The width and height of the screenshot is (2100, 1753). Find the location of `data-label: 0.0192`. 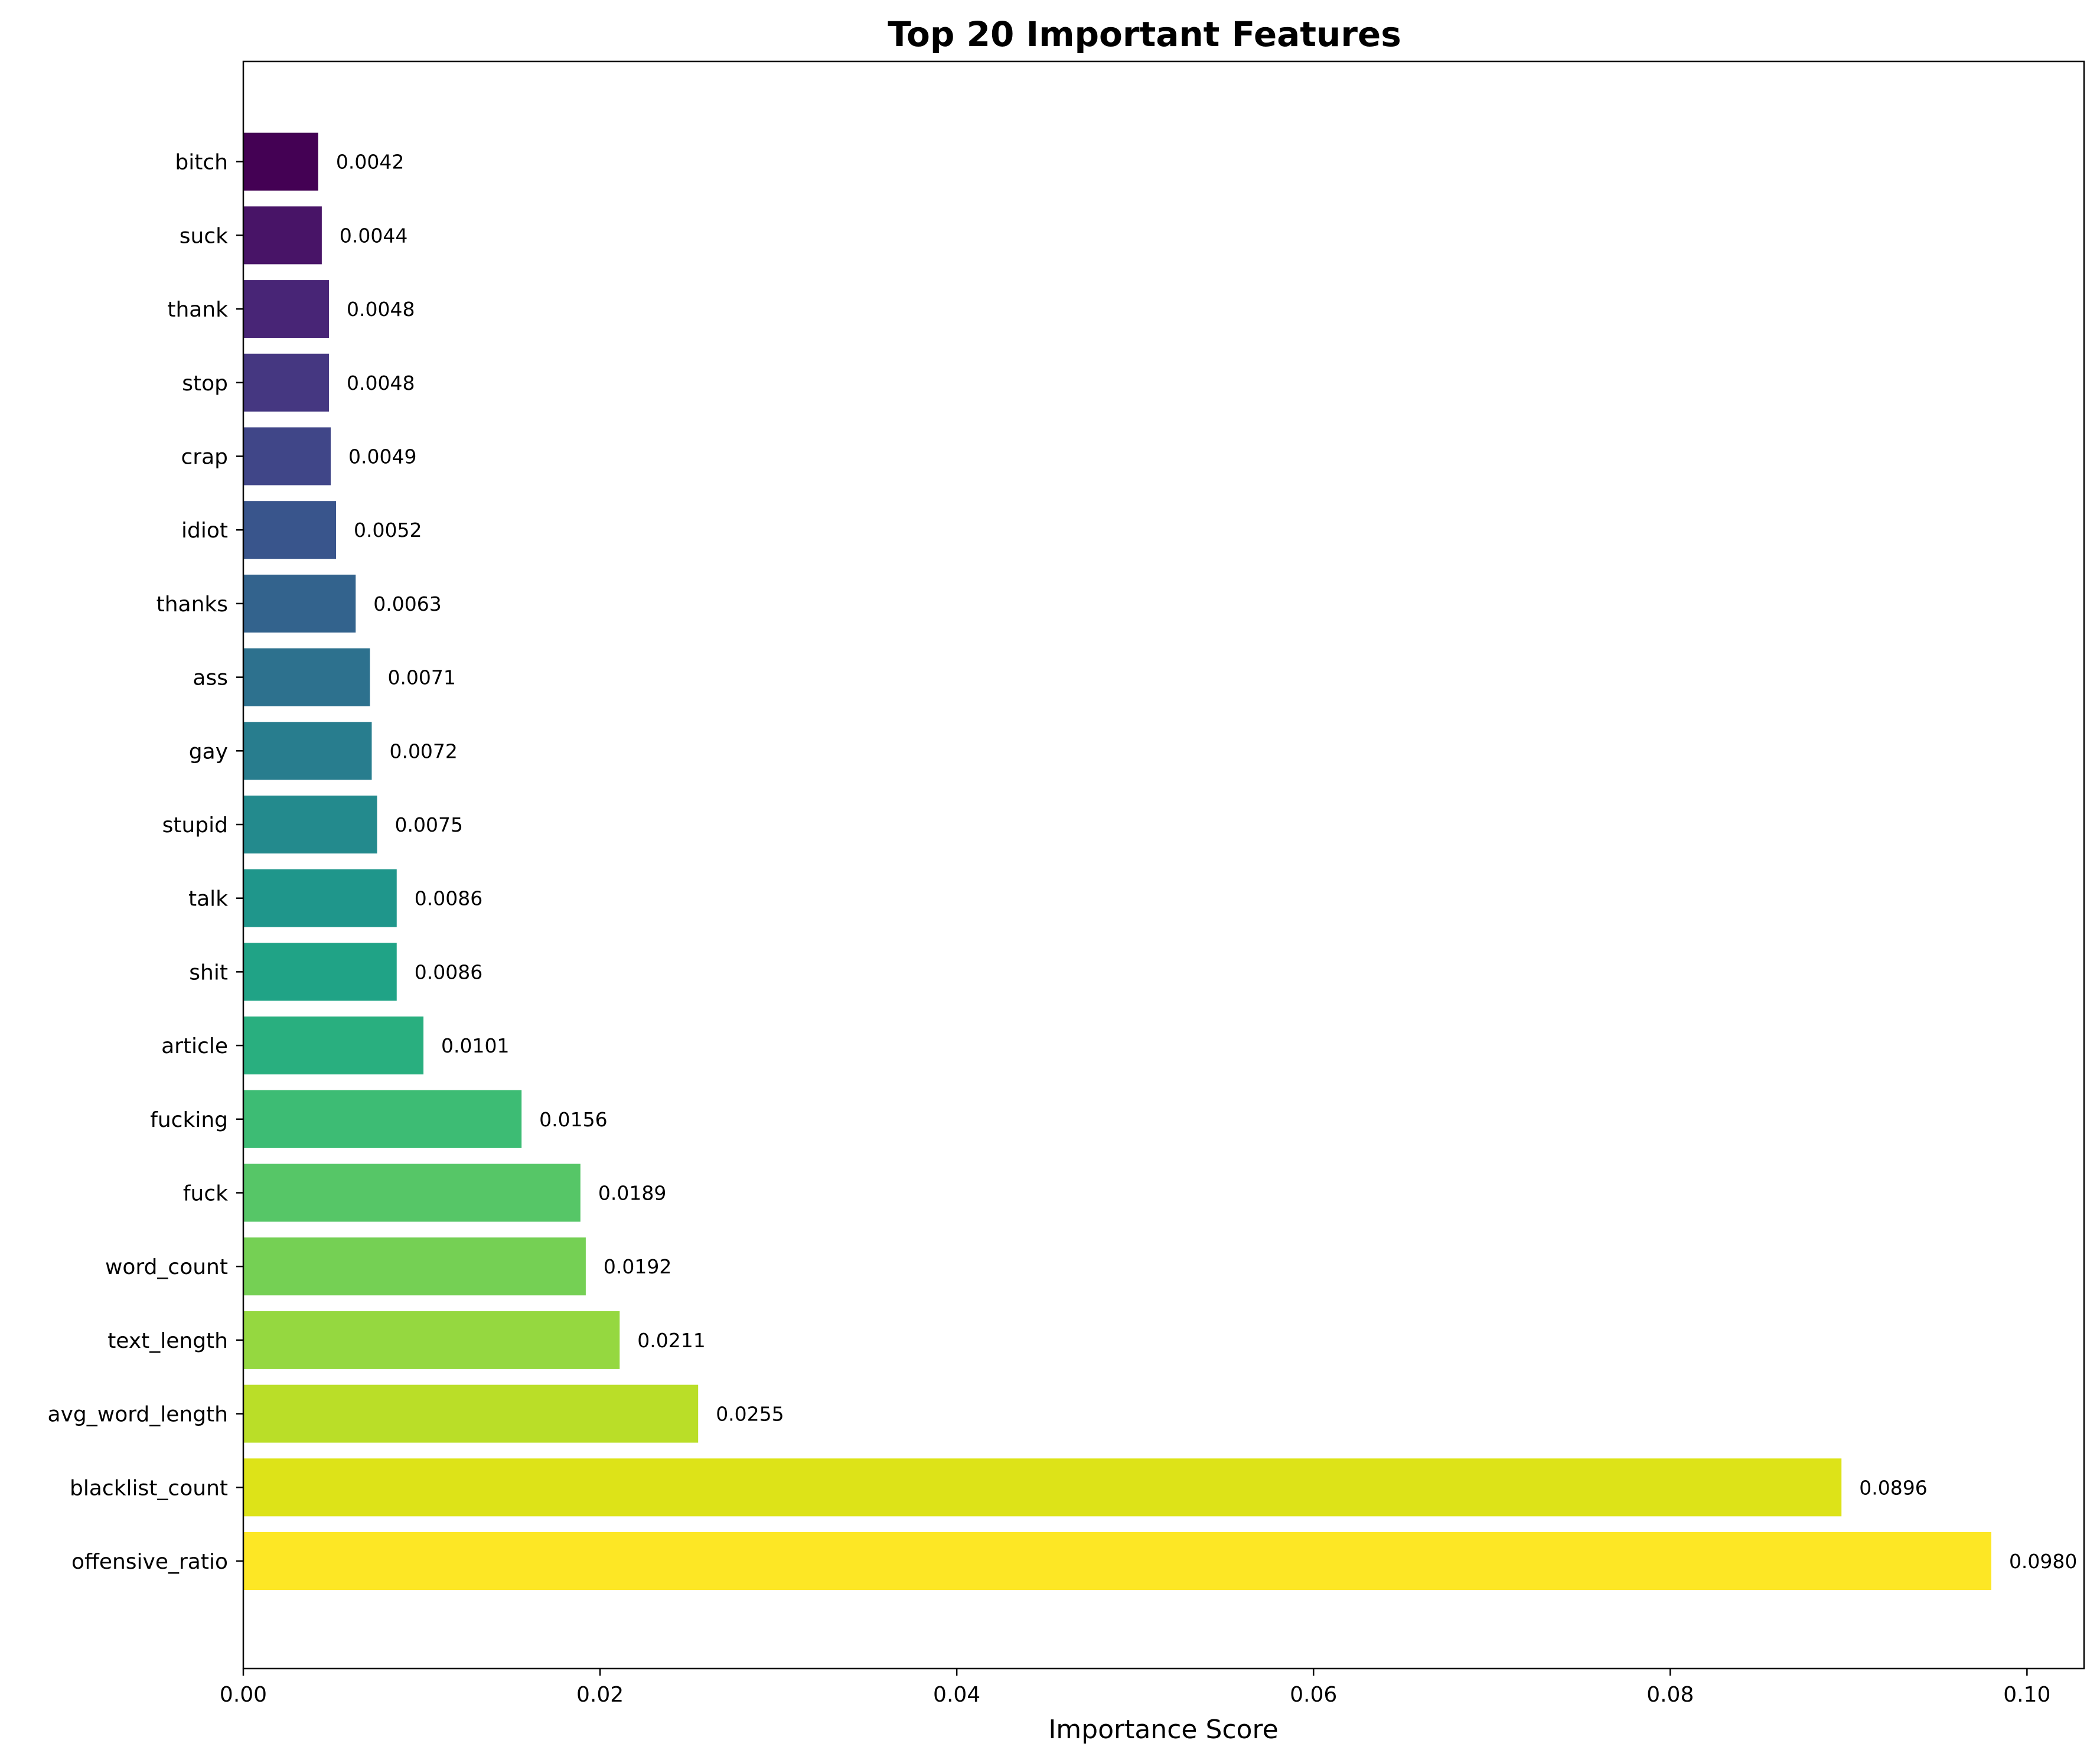

data-label: 0.0192 is located at coordinates (637, 1266).